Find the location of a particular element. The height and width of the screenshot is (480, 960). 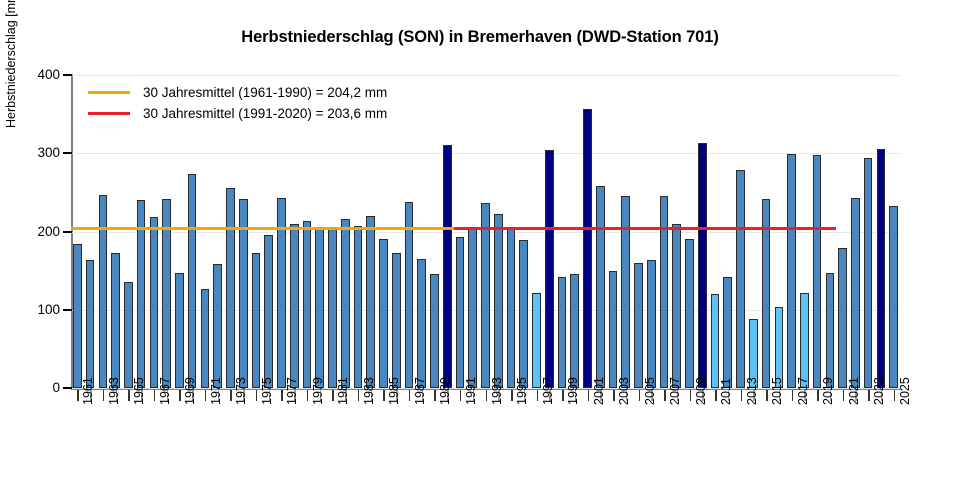

bar-2018 is located at coordinates (804, 340).